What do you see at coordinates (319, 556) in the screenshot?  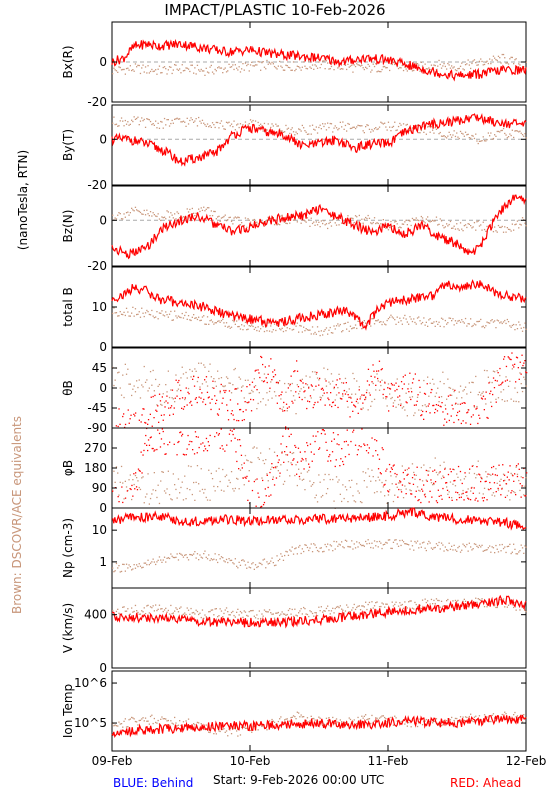 I see `series-dscovr` at bounding box center [319, 556].